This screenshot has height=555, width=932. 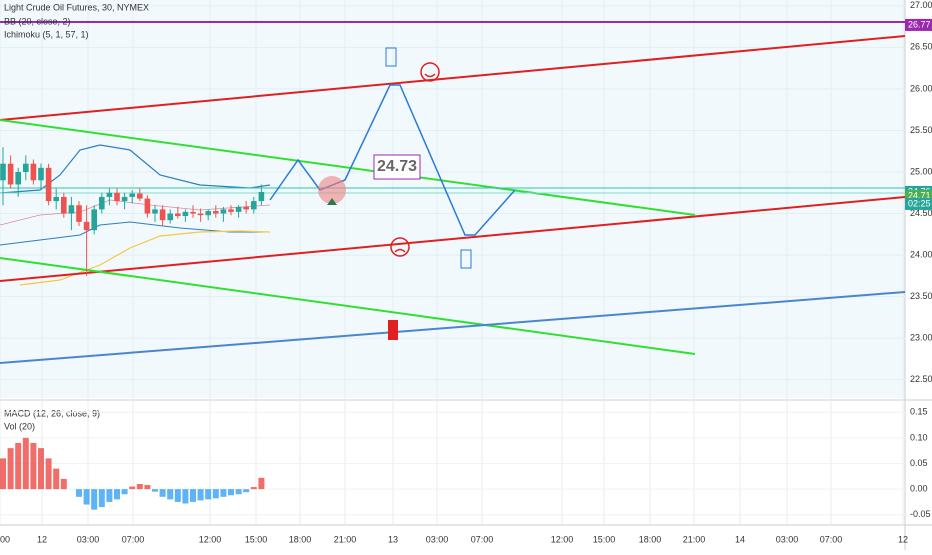 What do you see at coordinates (332, 201) in the screenshot?
I see `arrow-up` at bounding box center [332, 201].